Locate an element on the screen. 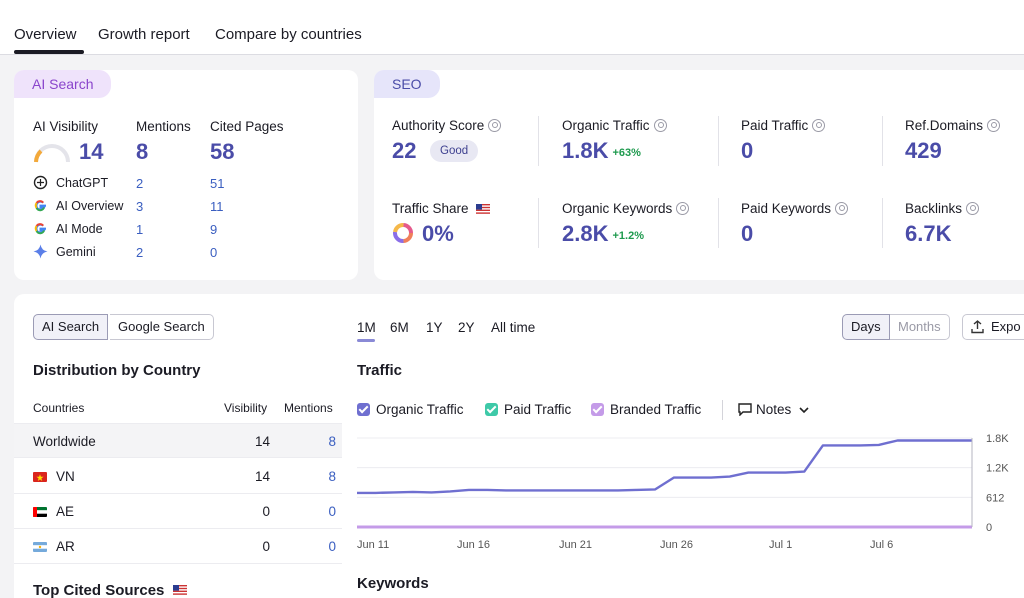 The height and width of the screenshot is (598, 1024). paid-traffic-label: Paid Traffic is located at coordinates (783, 125).